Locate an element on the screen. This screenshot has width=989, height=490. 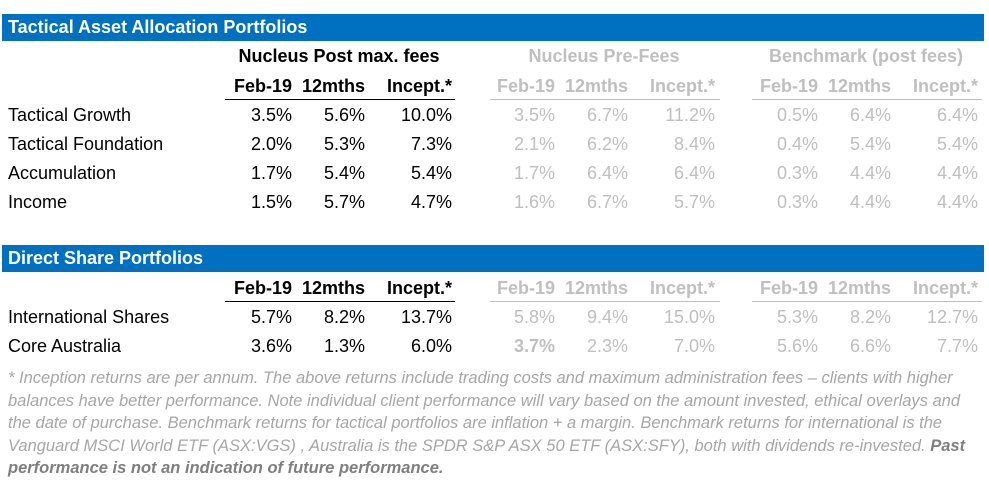
value-cell: 8.4% is located at coordinates (694, 144).